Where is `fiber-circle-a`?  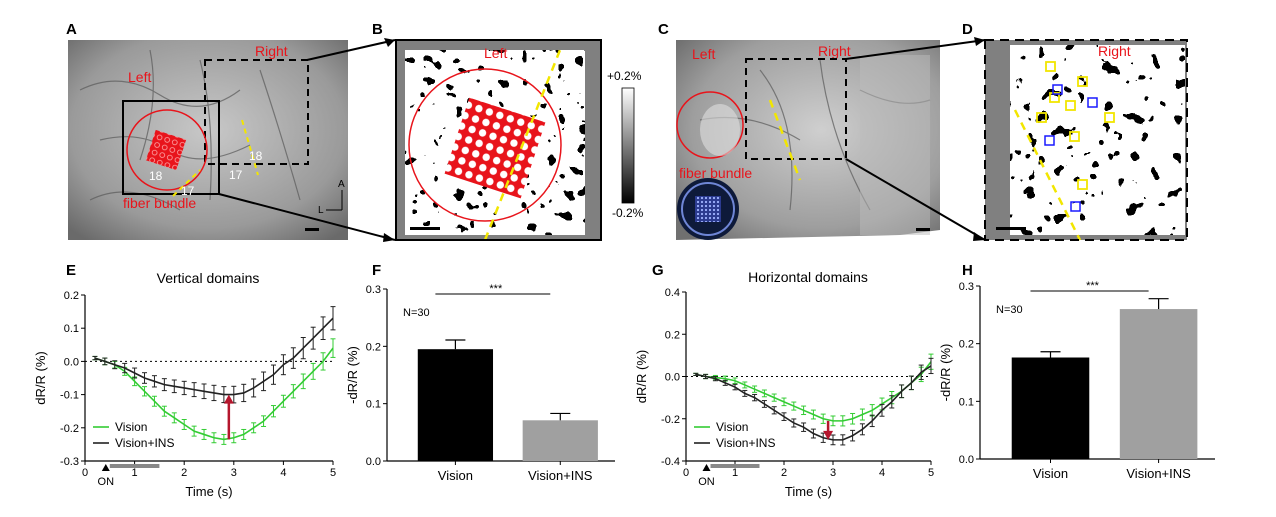 fiber-circle-a is located at coordinates (167, 150).